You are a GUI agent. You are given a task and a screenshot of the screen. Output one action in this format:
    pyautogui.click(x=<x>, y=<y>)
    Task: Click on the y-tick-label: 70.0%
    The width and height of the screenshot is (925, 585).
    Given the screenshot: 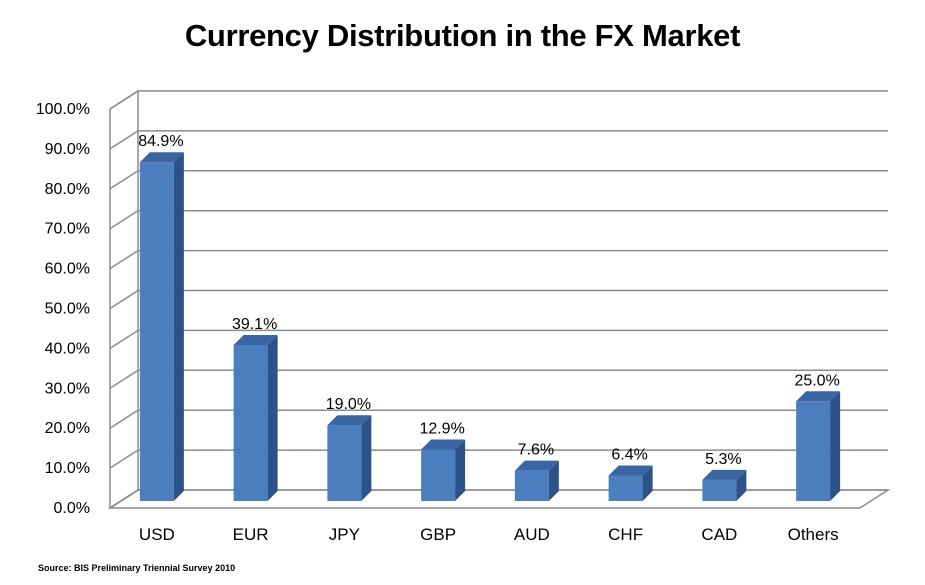 What is the action you would take?
    pyautogui.click(x=67, y=229)
    